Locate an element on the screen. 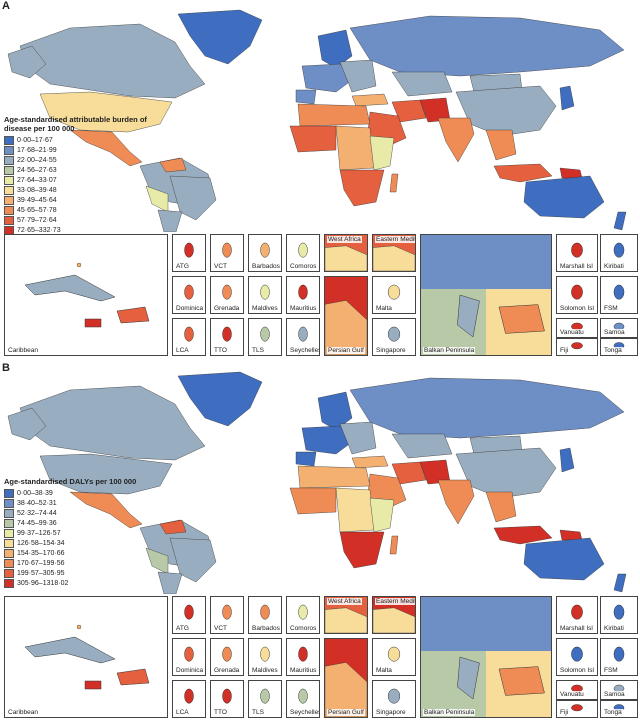  legend-label: 0·00–38·39 is located at coordinates (35, 493).